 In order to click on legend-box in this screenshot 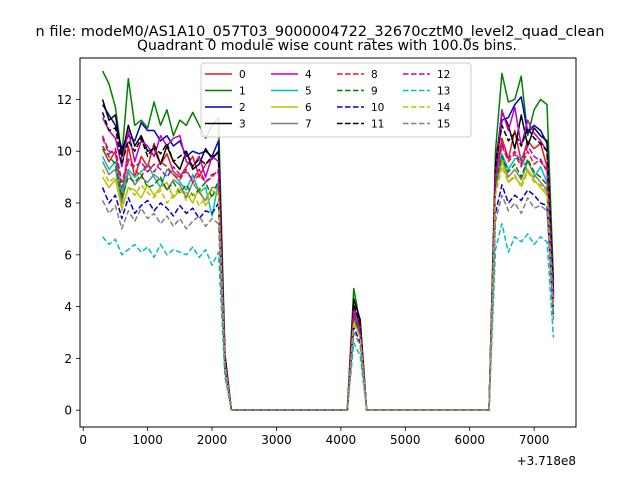, I will do `click(336, 100)`.